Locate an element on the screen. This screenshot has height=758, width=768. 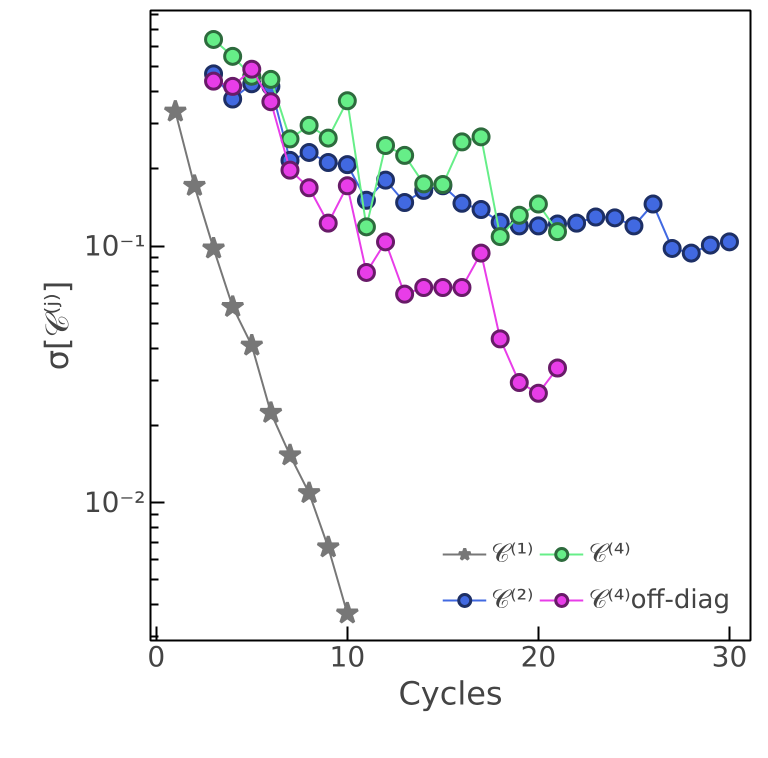
y-tick-label: 10⁻¹ is located at coordinates (115, 246).